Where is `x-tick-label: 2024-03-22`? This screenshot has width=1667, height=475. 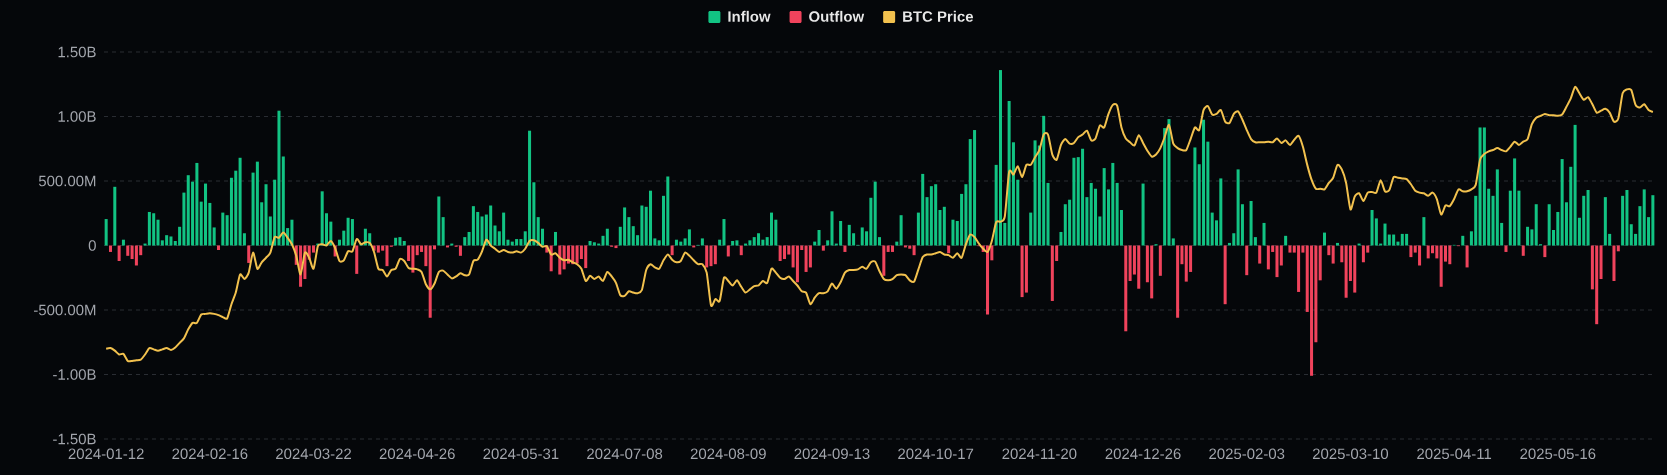
x-tick-label: 2024-03-22 is located at coordinates (313, 454).